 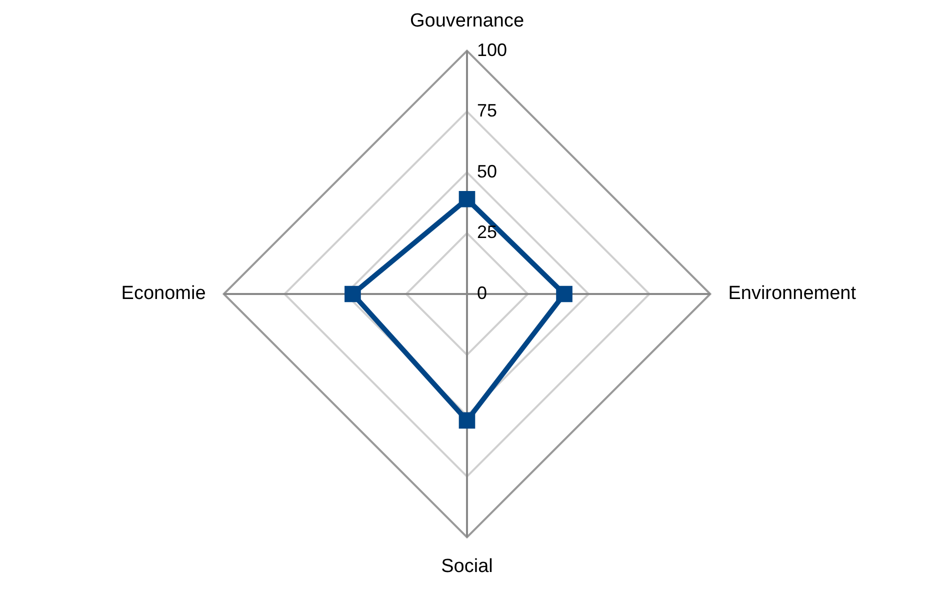 I want to click on y-tick-label: 25, so click(x=487, y=232).